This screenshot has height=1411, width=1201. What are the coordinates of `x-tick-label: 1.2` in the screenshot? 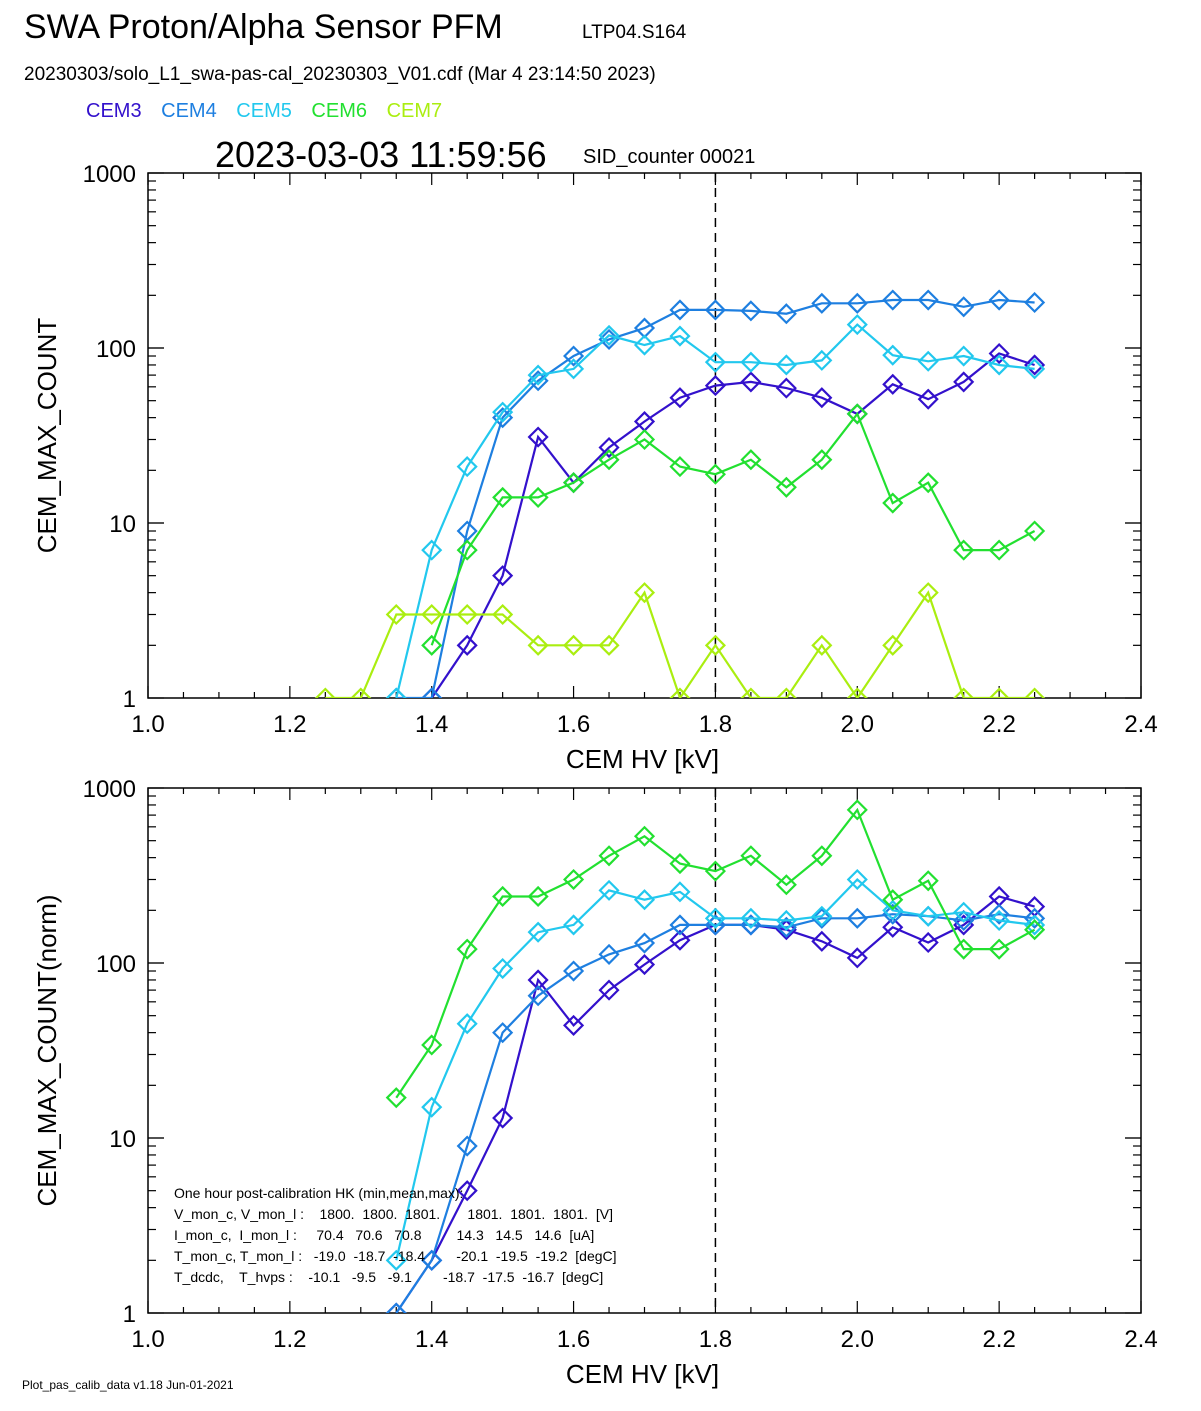 It's located at (289, 724).